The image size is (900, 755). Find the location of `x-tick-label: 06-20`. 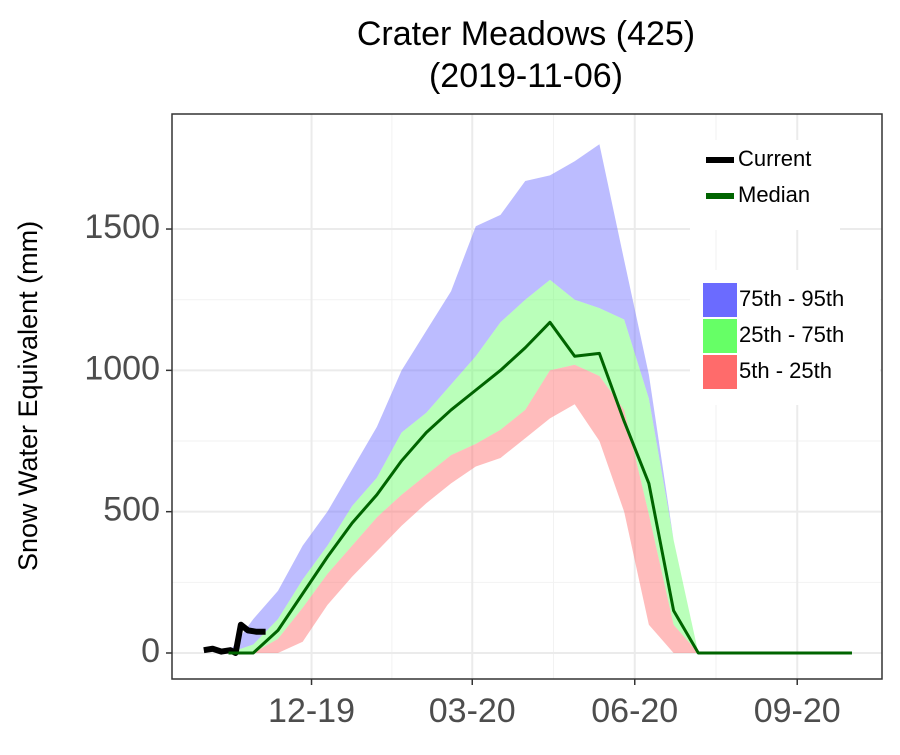

x-tick-label: 06-20 is located at coordinates (634, 711).